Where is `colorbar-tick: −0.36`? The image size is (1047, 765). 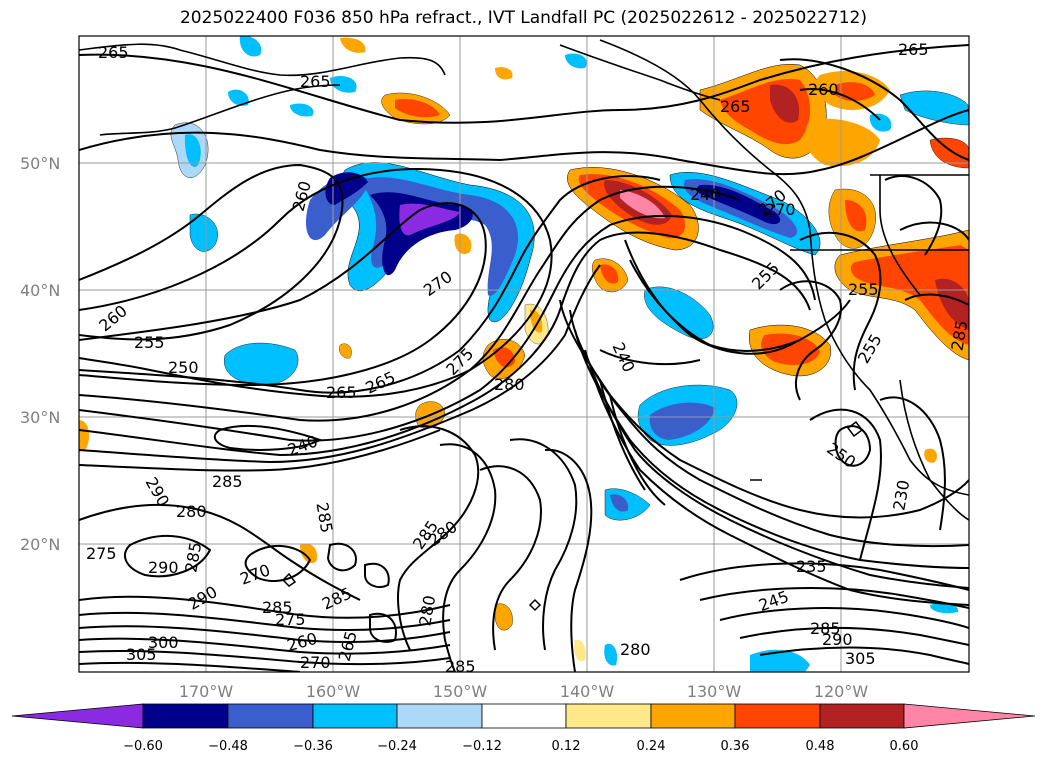
colorbar-tick: −0.36 is located at coordinates (313, 746).